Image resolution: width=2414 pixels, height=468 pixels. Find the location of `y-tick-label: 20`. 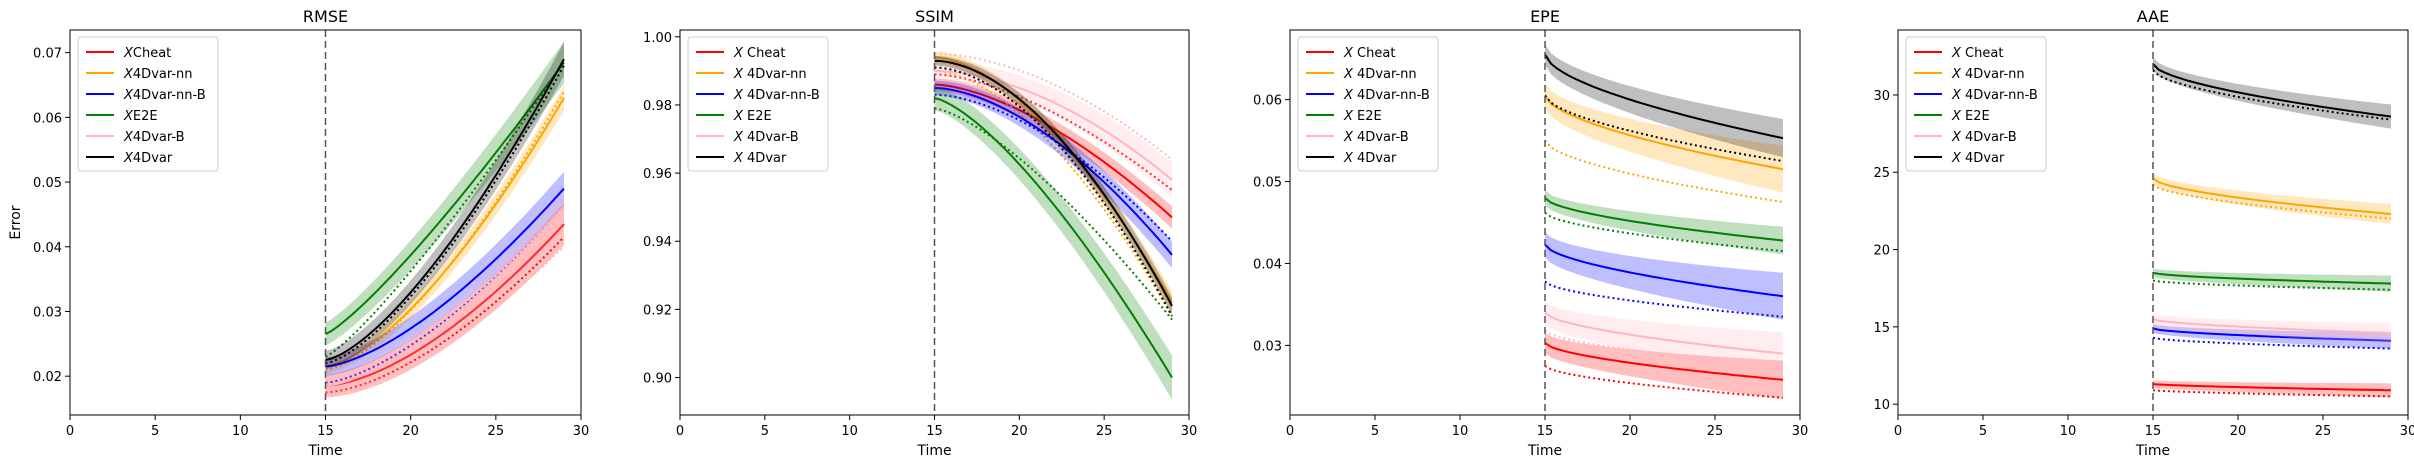

y-tick-label: 20 is located at coordinates (1881, 251).